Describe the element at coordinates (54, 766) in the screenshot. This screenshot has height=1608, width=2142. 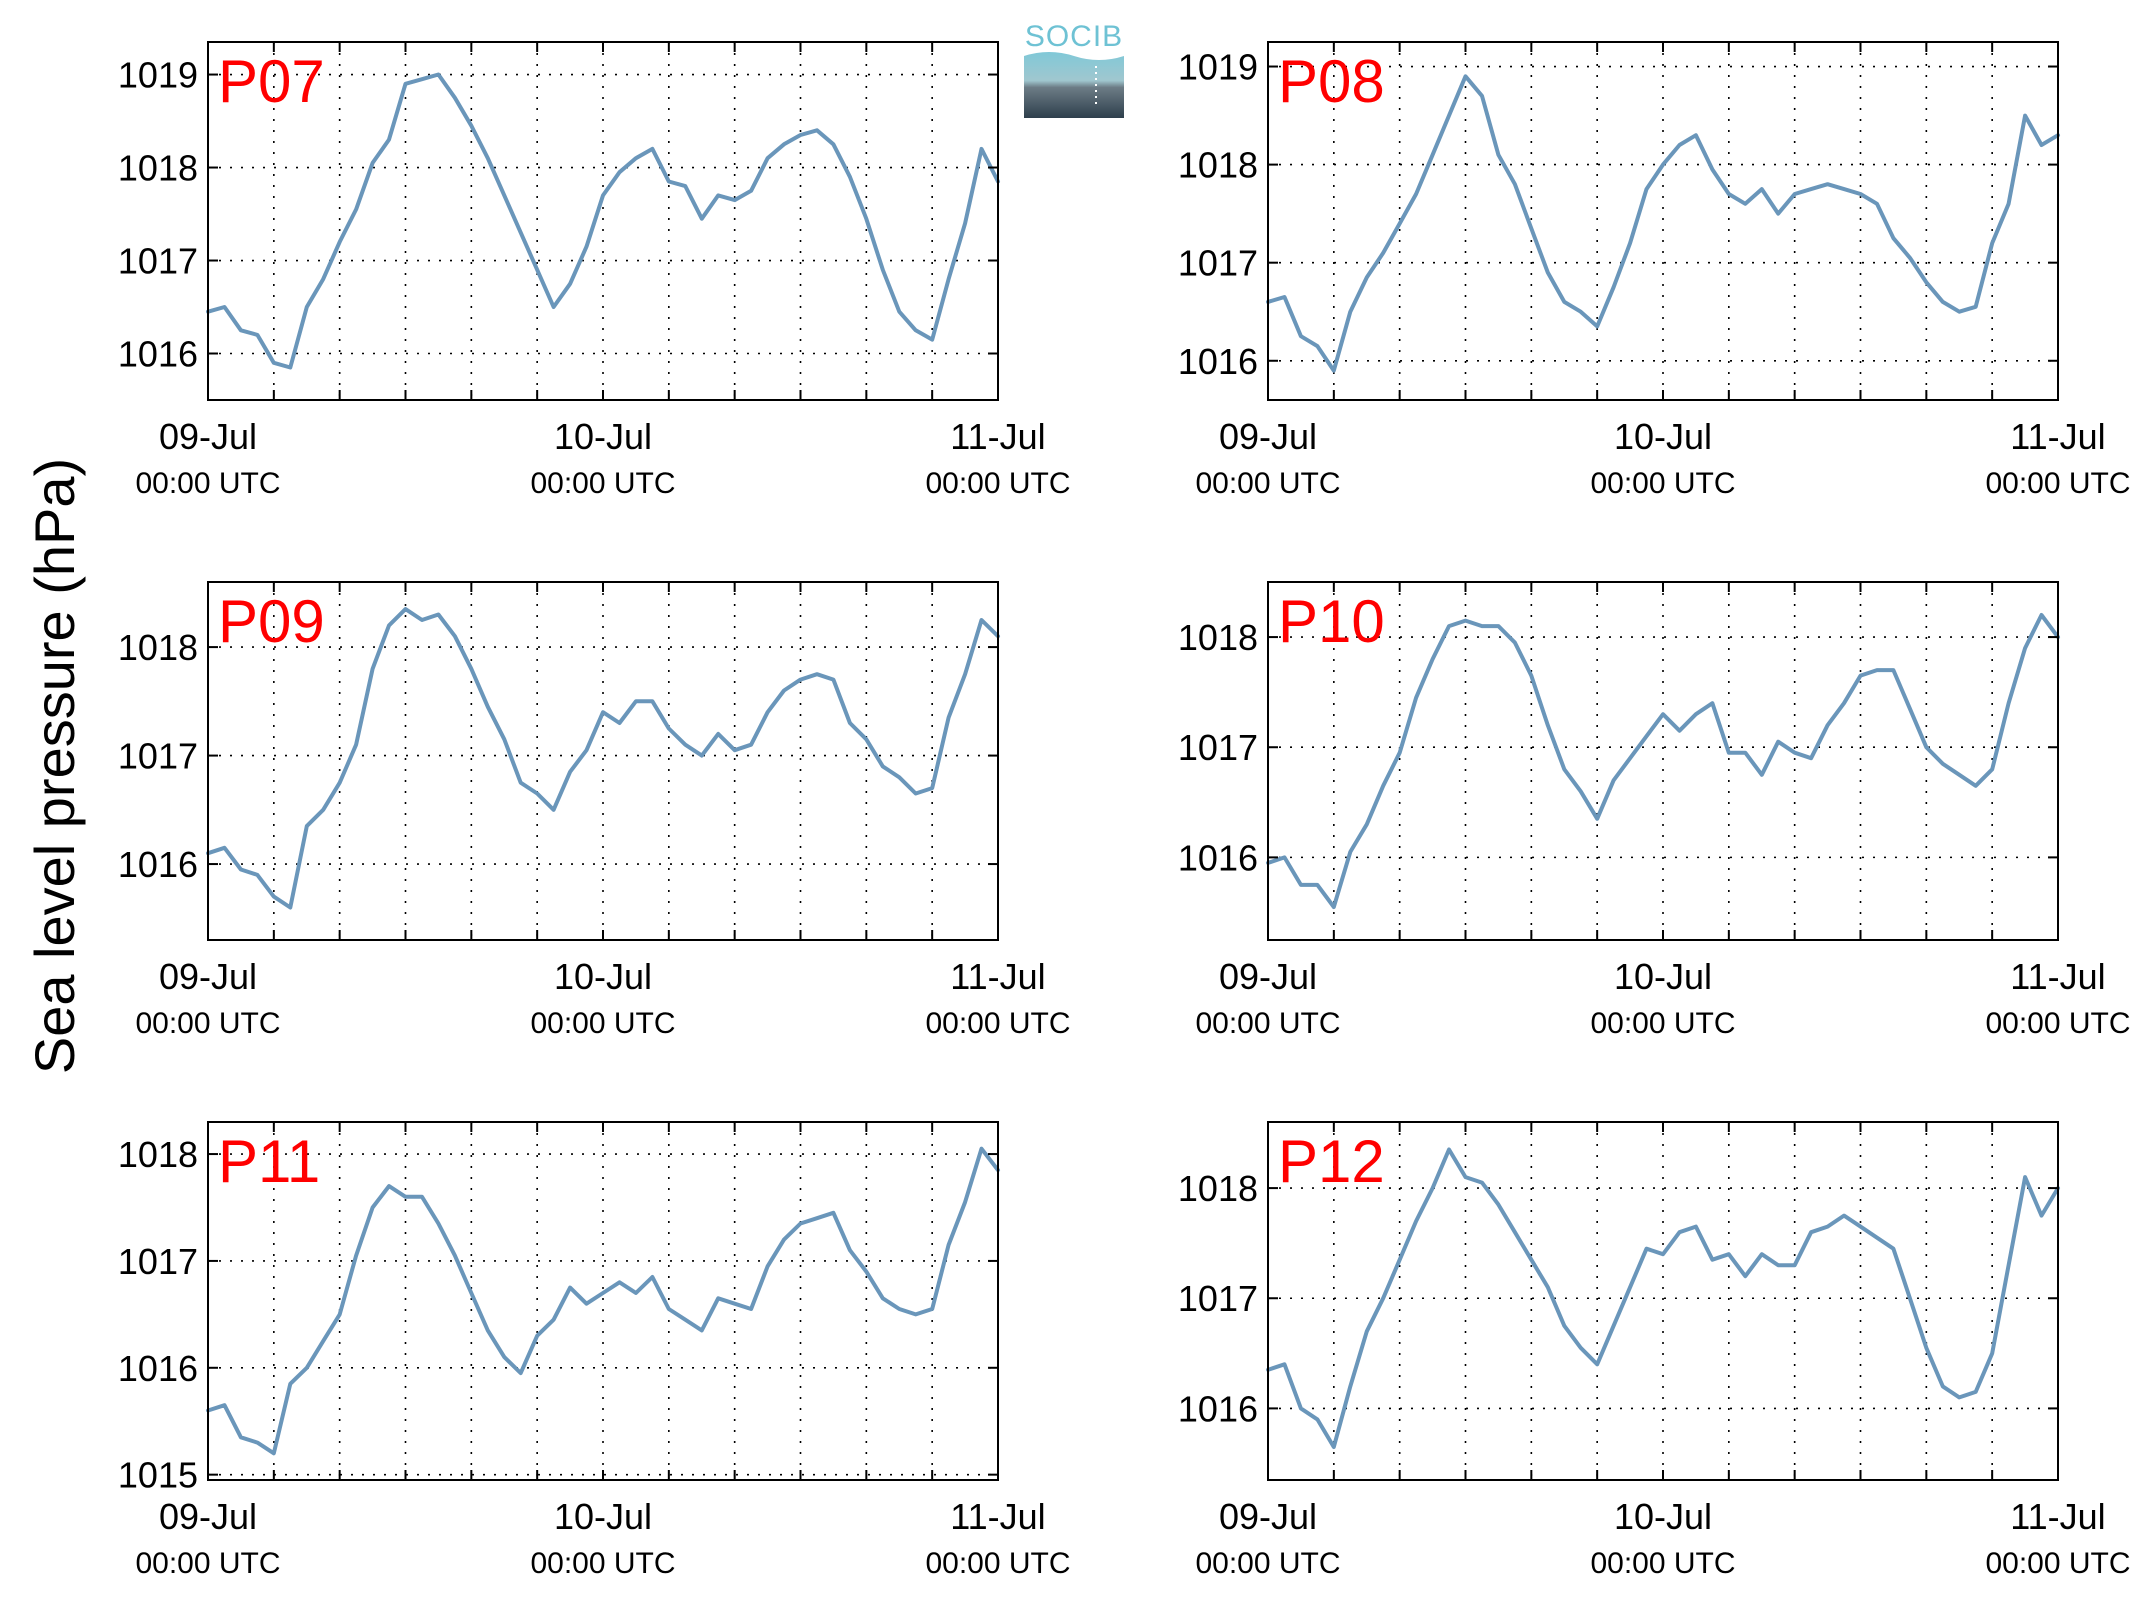
I see `y-axis-label: Sea level pressure (hPa)` at that location.